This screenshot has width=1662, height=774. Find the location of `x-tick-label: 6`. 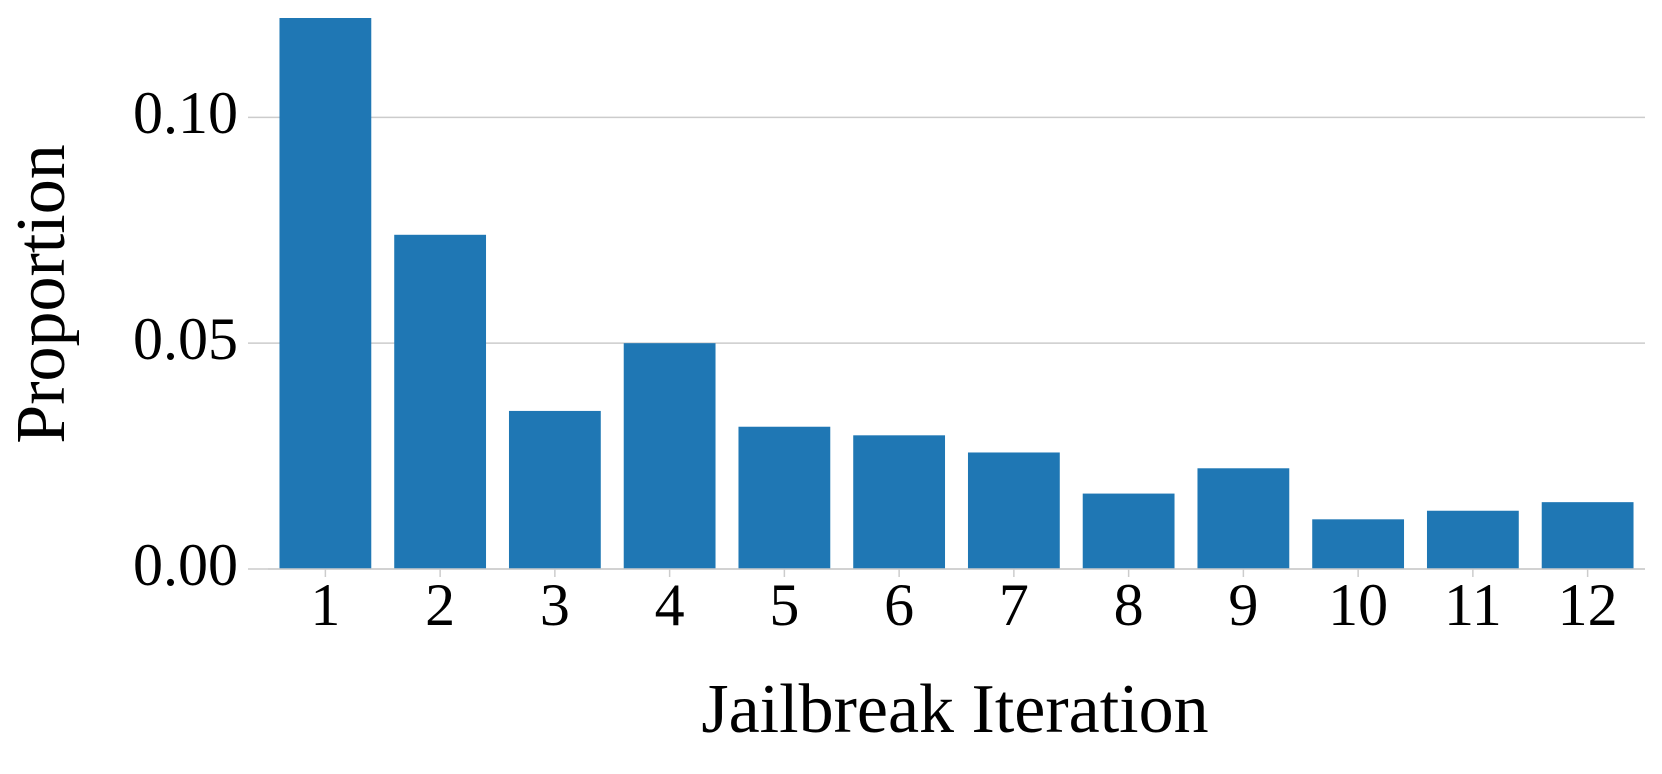

x-tick-label: 6 is located at coordinates (899, 605).